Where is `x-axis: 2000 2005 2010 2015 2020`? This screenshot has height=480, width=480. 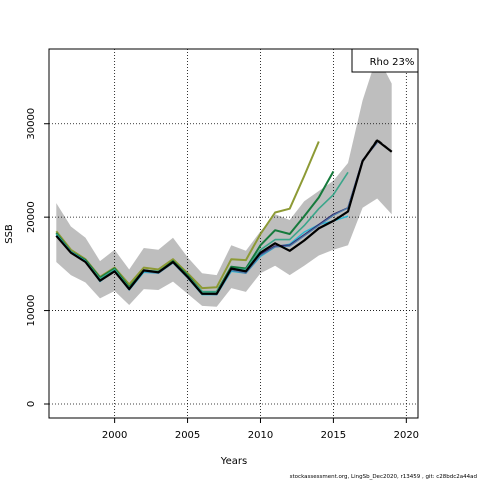
x-axis: 2000 2005 2010 2015 2020 is located at coordinates (260, 429).